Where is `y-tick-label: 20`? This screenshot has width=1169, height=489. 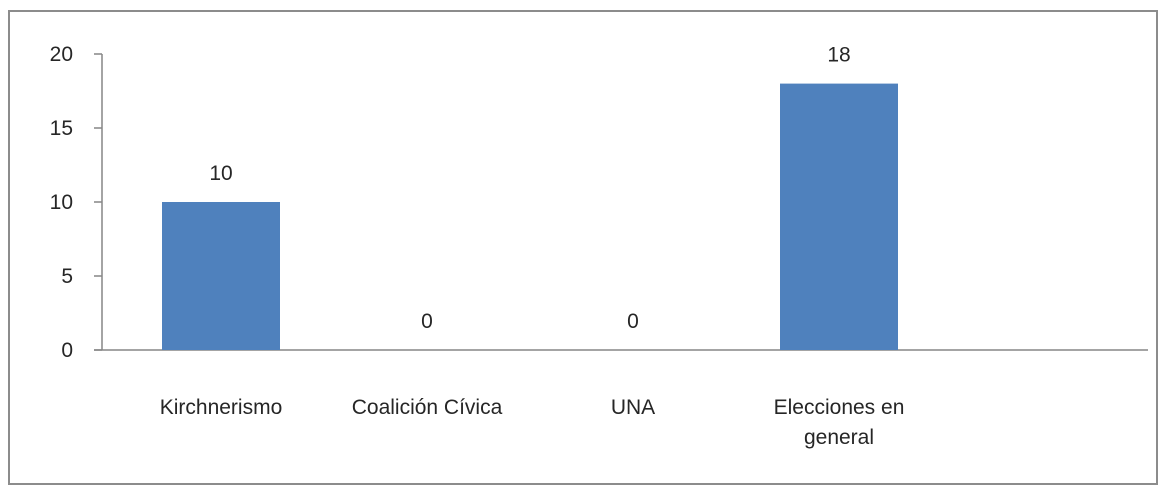 y-tick-label: 20 is located at coordinates (61, 54).